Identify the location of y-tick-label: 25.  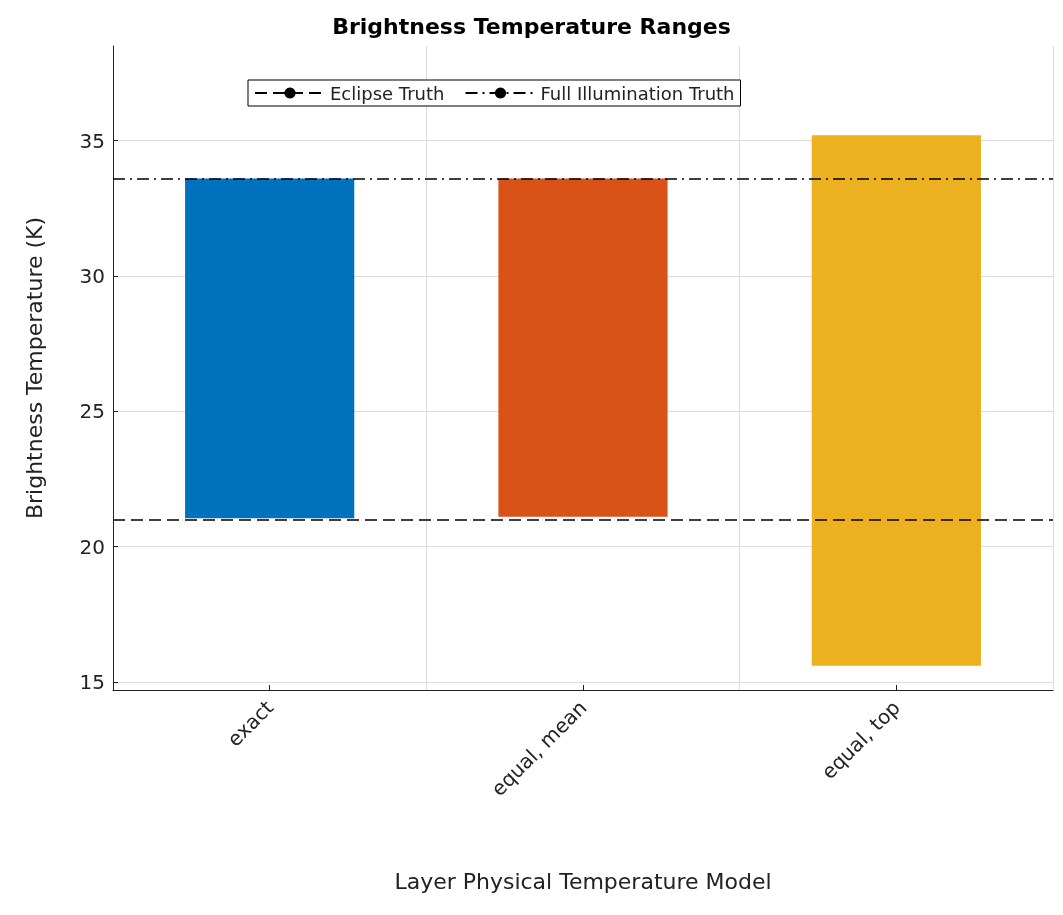
(92, 411).